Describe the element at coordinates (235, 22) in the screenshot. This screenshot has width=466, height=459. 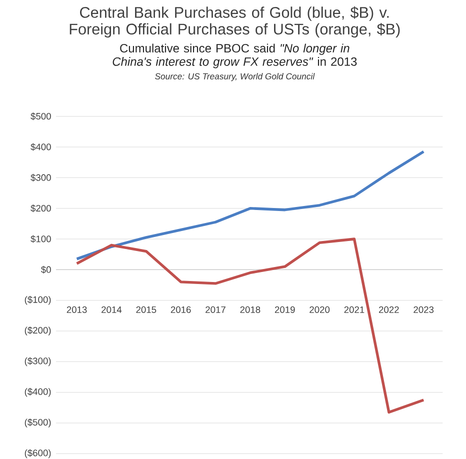
I see `chart-title: Central Bank Purchases of Gold (blue, $B) v. Foreign Official Purchases of USTs (orange, $B)` at that location.